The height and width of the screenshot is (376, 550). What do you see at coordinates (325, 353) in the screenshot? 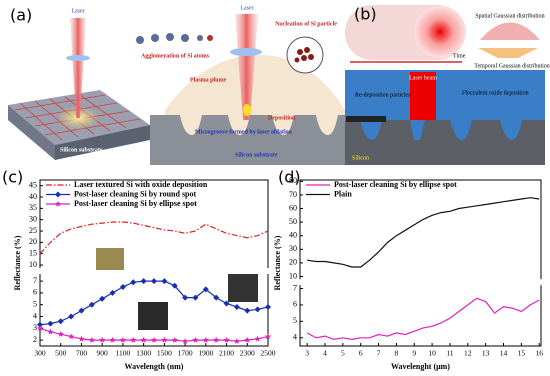
I see `x-tick-label: 4` at bounding box center [325, 353].